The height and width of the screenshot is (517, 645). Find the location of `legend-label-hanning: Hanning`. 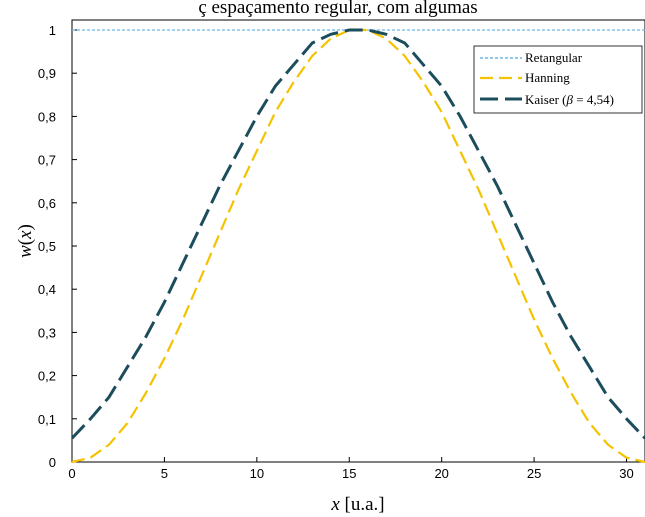

legend-label-hanning: Hanning is located at coordinates (547, 77).